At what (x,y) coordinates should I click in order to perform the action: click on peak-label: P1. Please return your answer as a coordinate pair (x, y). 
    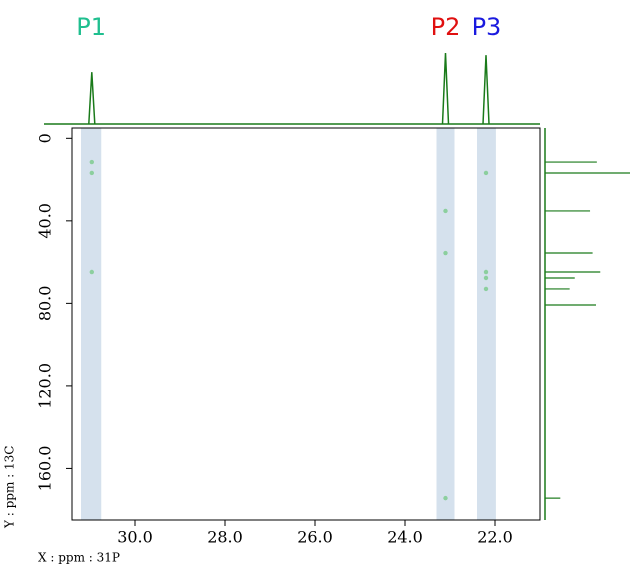
    Looking at the image, I should click on (91, 27).